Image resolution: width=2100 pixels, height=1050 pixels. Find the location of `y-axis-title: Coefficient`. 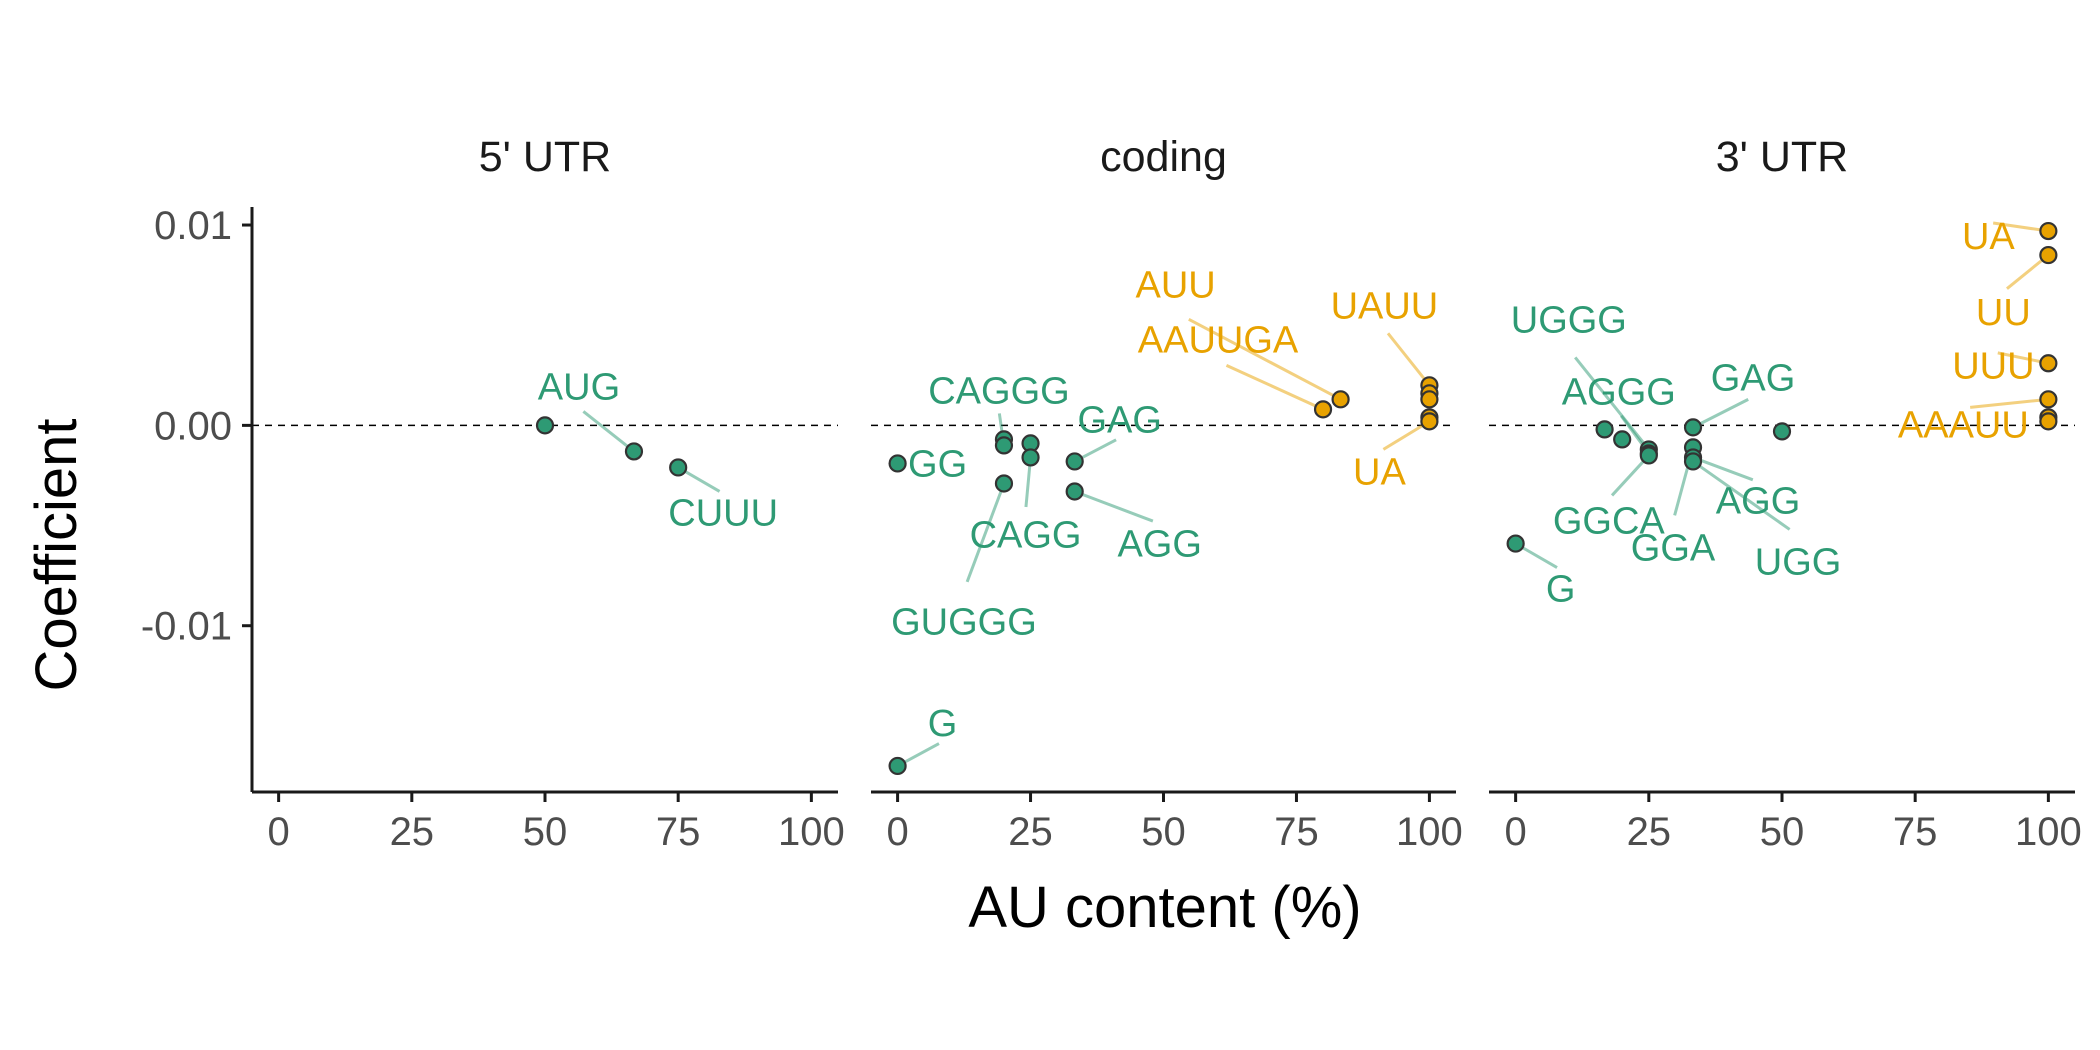

y-axis-title: Coefficient is located at coordinates (56, 555).